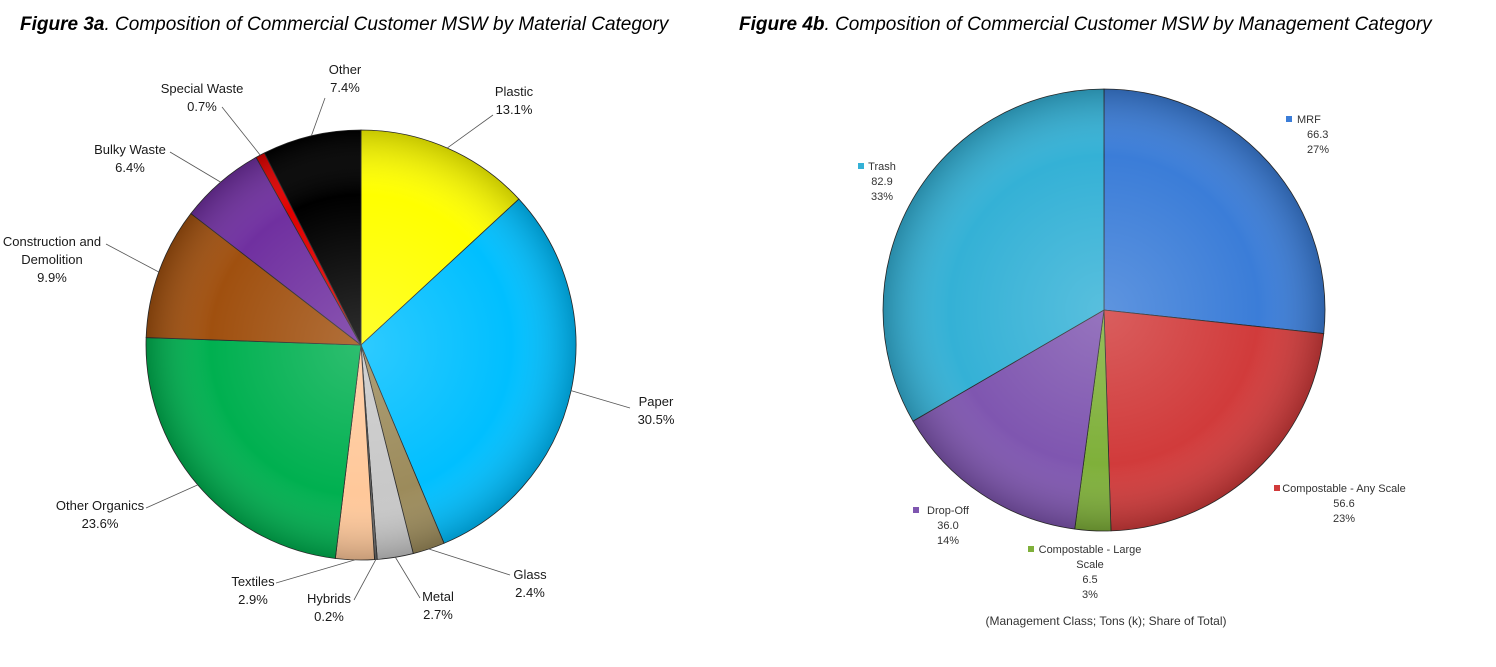  I want to click on data-label-bulky-waste-line: Bulky Waste, so click(130, 149).